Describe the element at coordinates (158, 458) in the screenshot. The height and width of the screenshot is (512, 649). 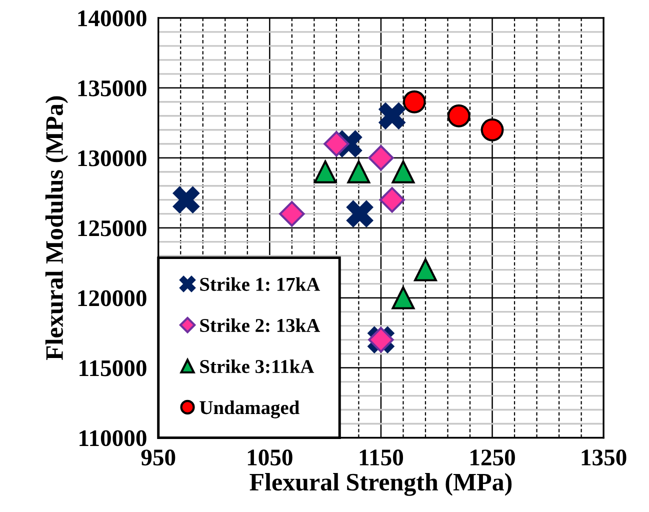
I see `x-tick-label: 950` at that location.